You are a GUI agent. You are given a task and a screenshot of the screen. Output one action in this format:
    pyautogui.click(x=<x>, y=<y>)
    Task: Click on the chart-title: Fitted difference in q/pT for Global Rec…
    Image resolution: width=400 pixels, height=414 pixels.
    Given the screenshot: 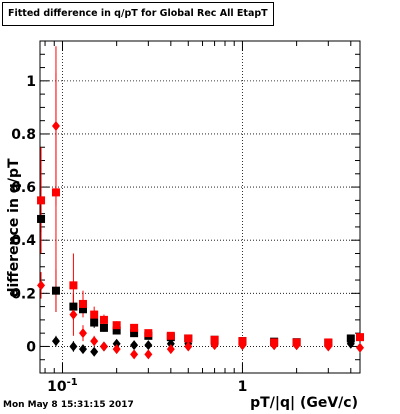 What is the action you would take?
    pyautogui.click(x=138, y=14)
    